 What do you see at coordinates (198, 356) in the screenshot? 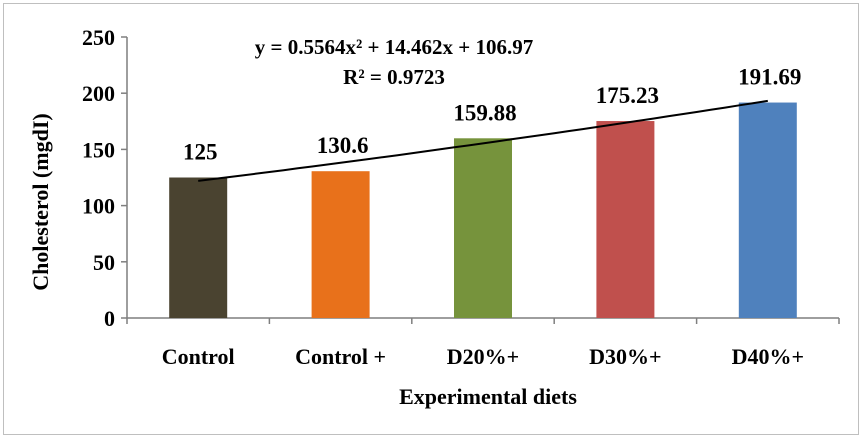
I see `x-tick-label: Control` at bounding box center [198, 356].